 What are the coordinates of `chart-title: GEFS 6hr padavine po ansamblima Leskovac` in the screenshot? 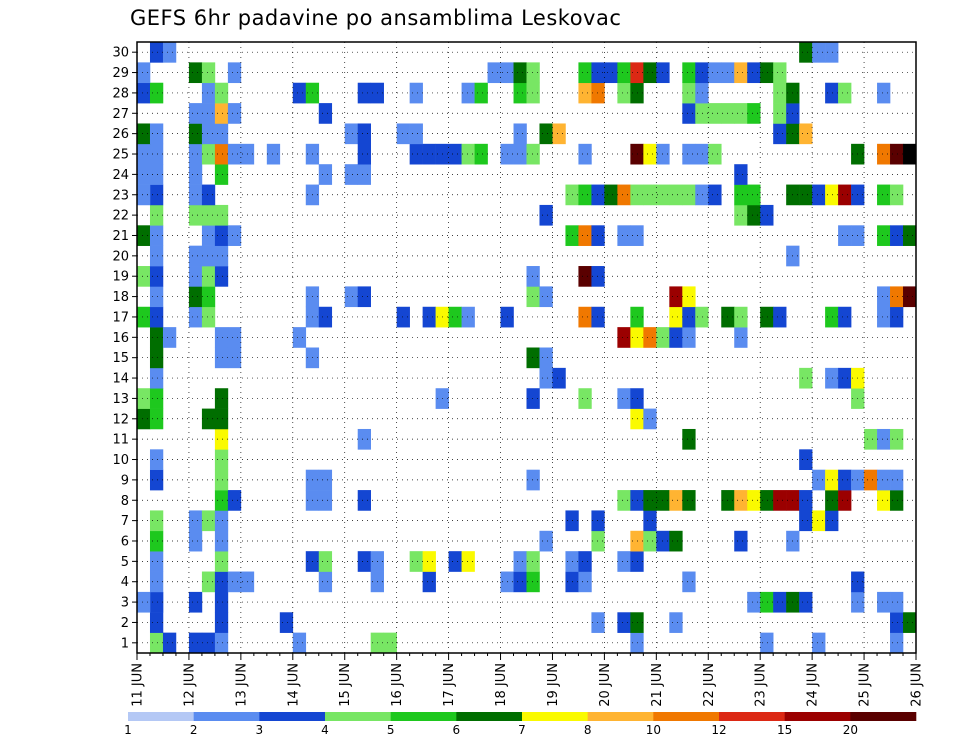 It's located at (376, 18).